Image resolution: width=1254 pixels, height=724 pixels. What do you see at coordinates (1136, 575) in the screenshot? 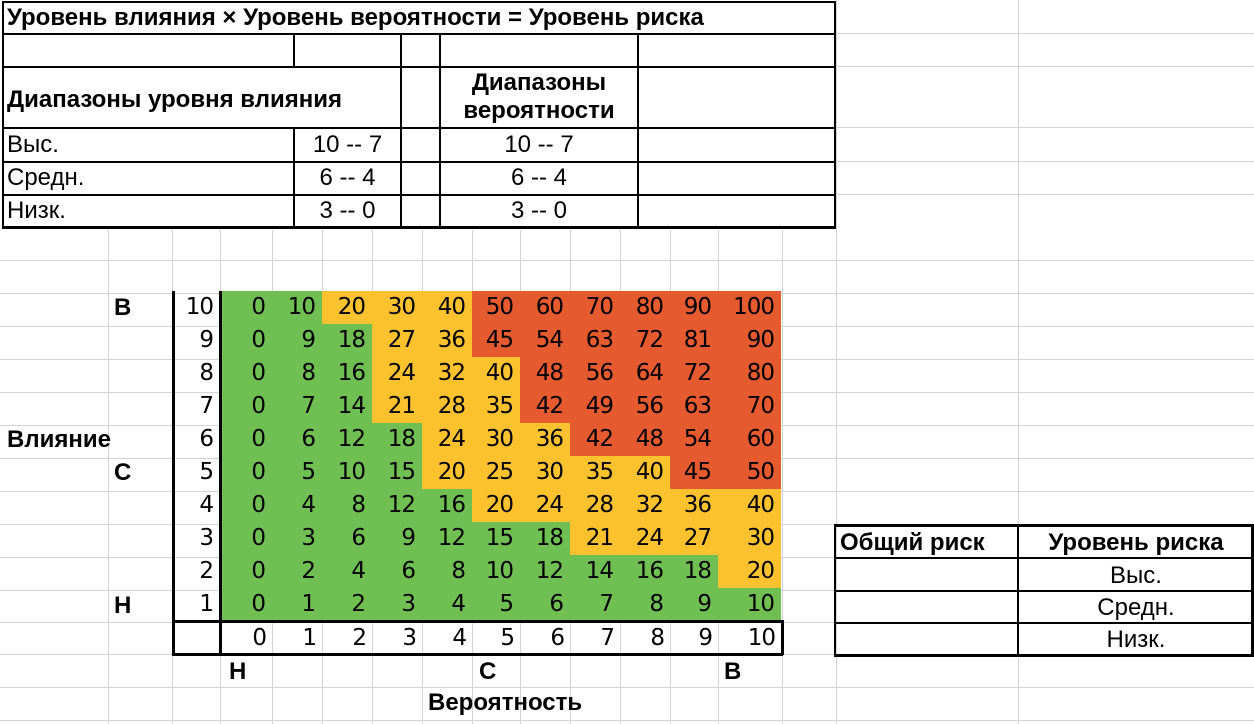
I see `overall-row-1-level: Выс.` at bounding box center [1136, 575].